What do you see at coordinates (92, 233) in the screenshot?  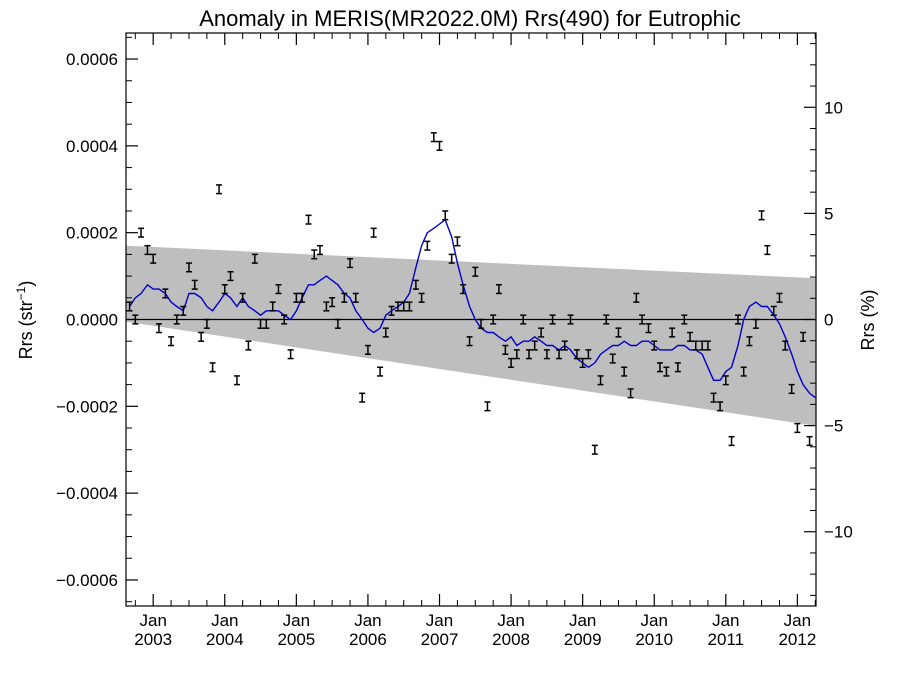 I see `left-tick-label: 0.0002` at bounding box center [92, 233].